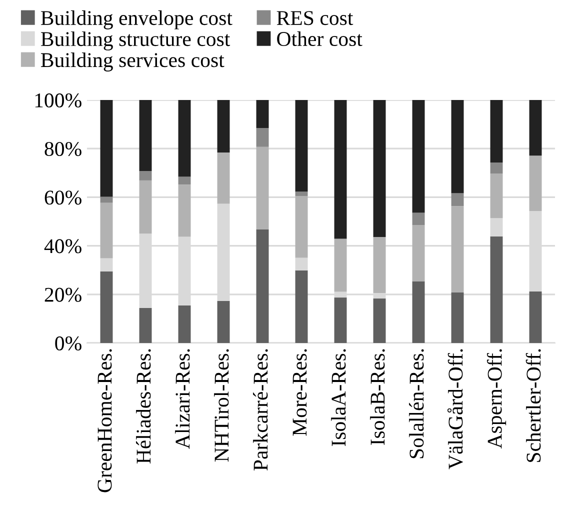 This screenshot has width=561, height=520. Describe the element at coordinates (63, 149) in the screenshot. I see `y-tick-label: 80%` at that location.